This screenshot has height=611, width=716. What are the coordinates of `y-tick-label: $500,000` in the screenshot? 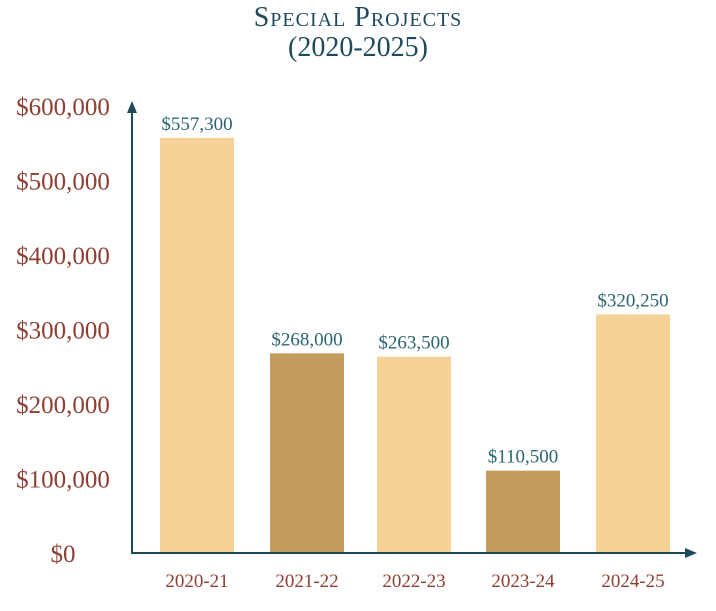 It's located at (63, 182).